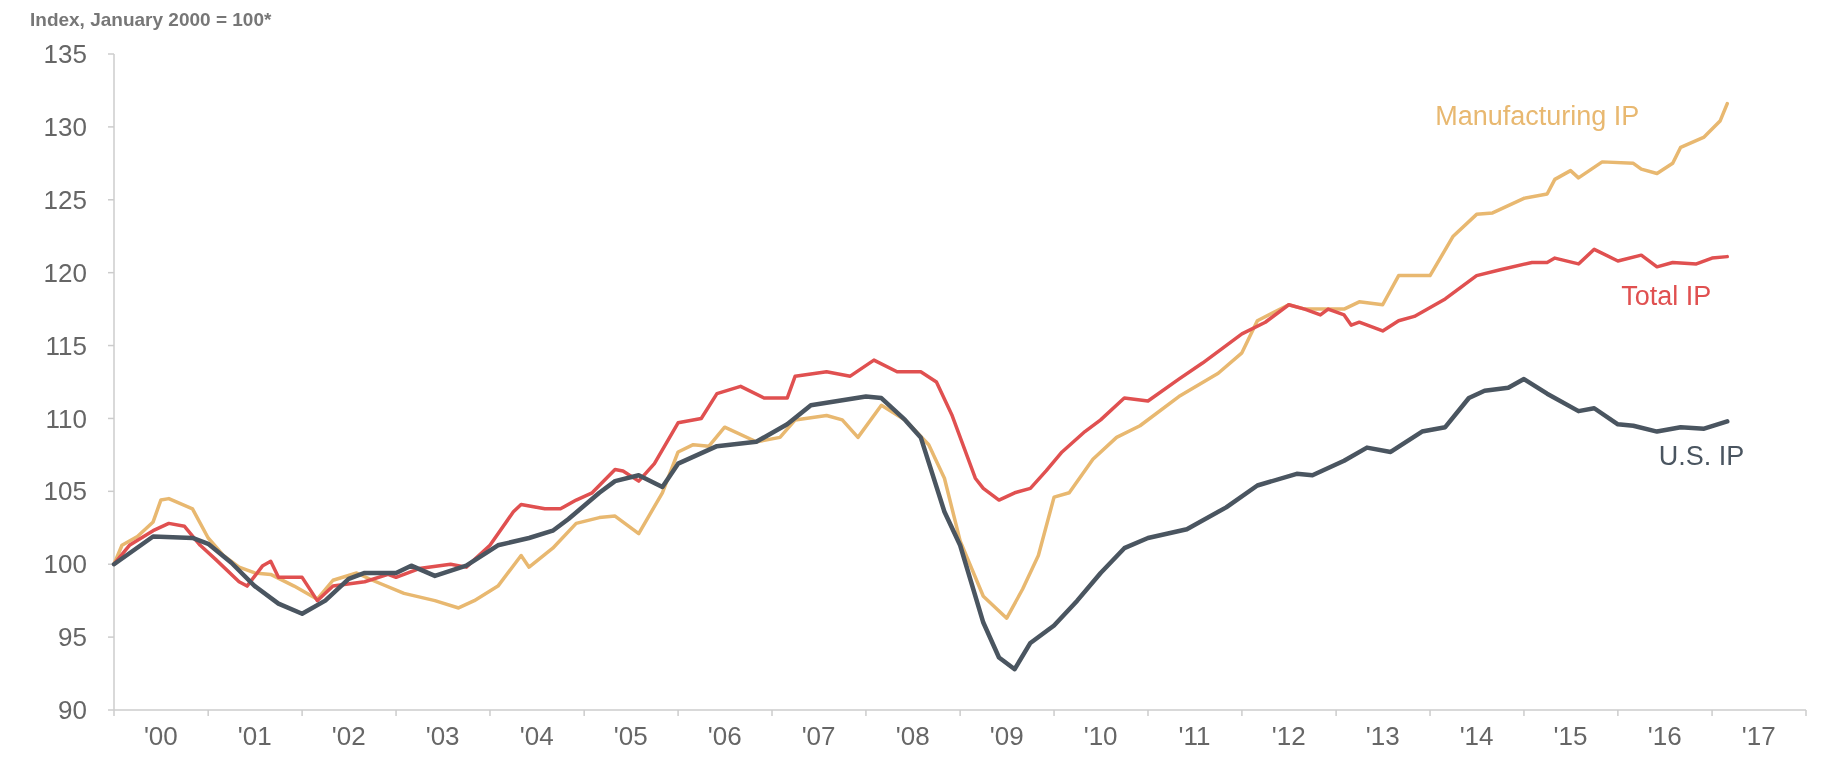 The height and width of the screenshot is (757, 1824). Describe the element at coordinates (65, 564) in the screenshot. I see `y-tick-label: 100` at that location.